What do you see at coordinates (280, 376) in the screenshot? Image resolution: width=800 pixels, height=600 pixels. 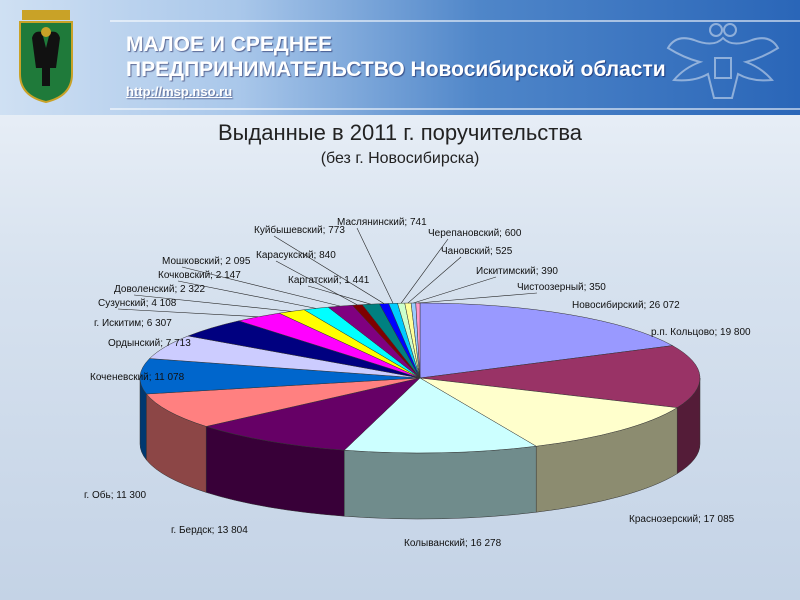 I see `slice-коченевский` at bounding box center [280, 376].